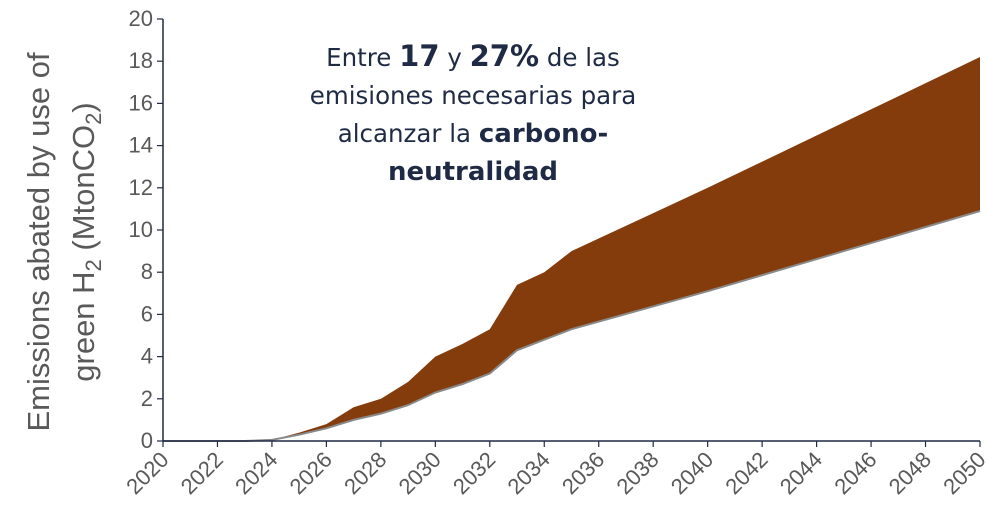 The height and width of the screenshot is (527, 987). What do you see at coordinates (147, 271) in the screenshot?
I see `y-tick-label: 8` at bounding box center [147, 271].